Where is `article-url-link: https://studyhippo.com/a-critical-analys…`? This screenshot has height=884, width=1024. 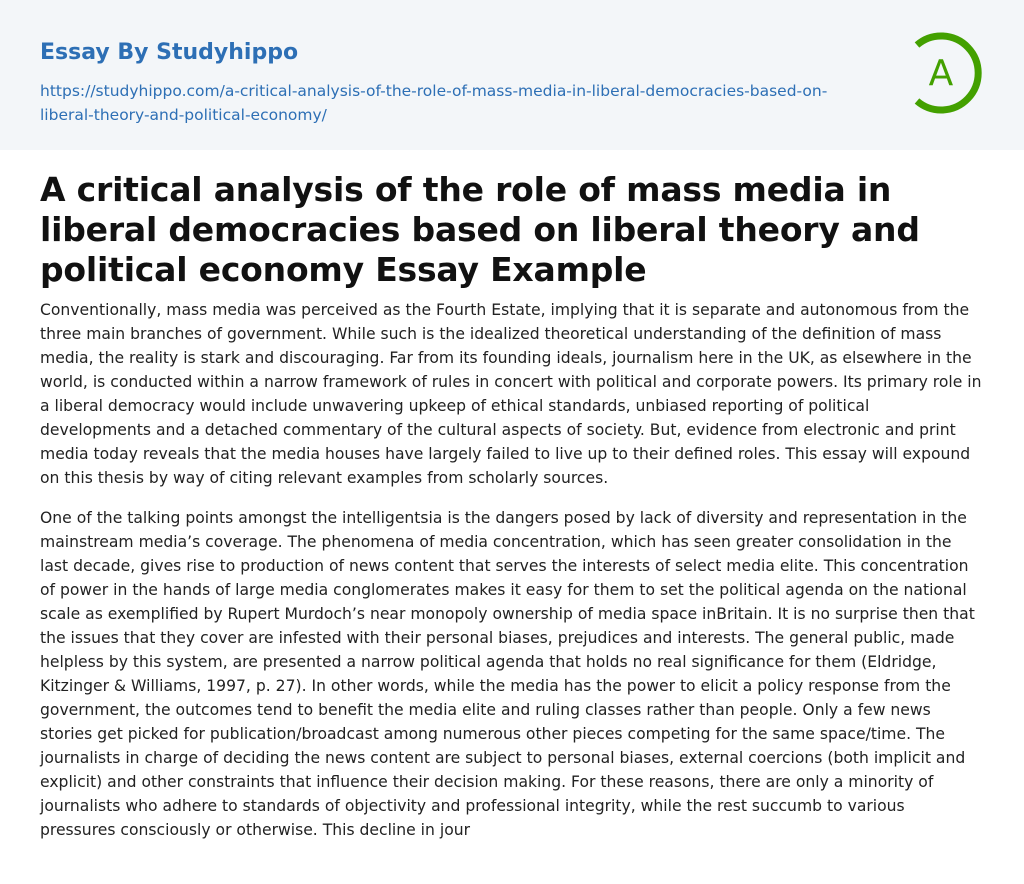
article-url-link: https://studyhippo.com/a-critical-analys… is located at coordinates (434, 103).